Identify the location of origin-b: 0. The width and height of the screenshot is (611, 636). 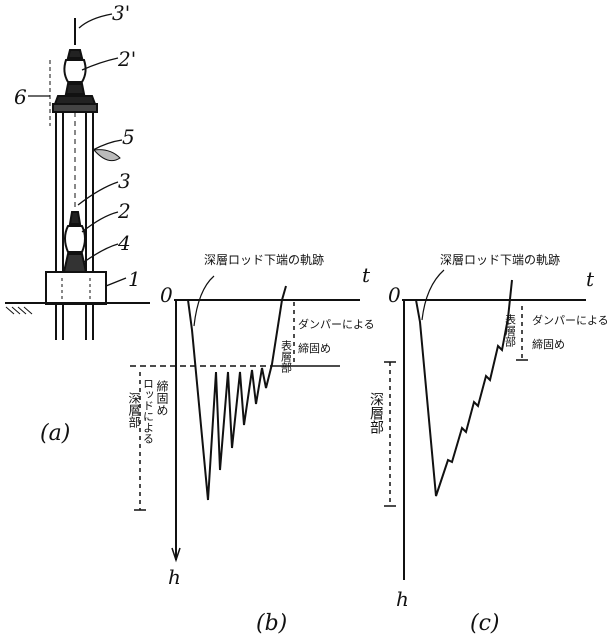
(166, 295).